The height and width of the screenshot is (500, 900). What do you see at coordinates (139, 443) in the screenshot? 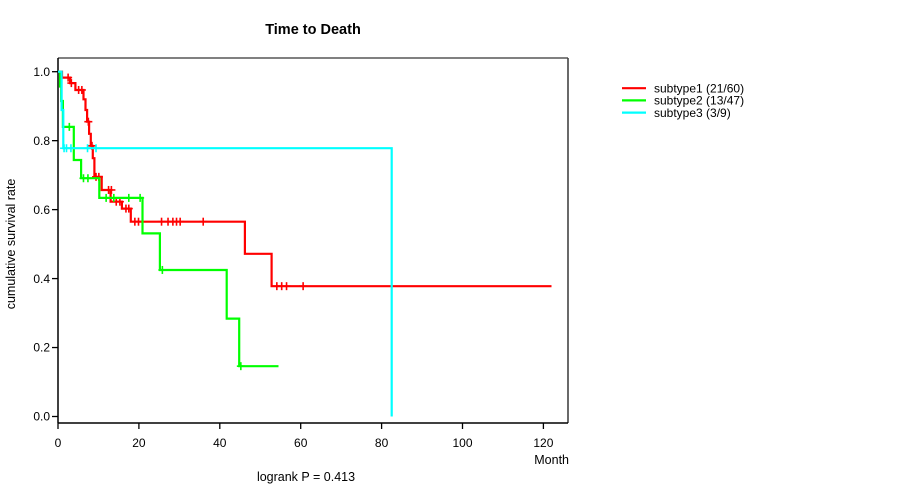
I see `x-tick-label: 20` at bounding box center [139, 443].